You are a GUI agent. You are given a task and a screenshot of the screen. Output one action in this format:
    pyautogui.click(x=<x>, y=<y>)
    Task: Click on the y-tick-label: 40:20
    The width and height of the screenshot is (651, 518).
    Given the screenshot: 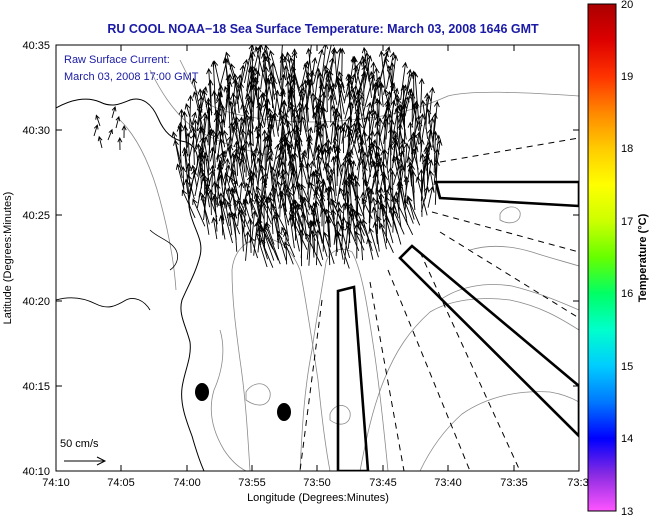 What is the action you would take?
    pyautogui.click(x=36, y=302)
    